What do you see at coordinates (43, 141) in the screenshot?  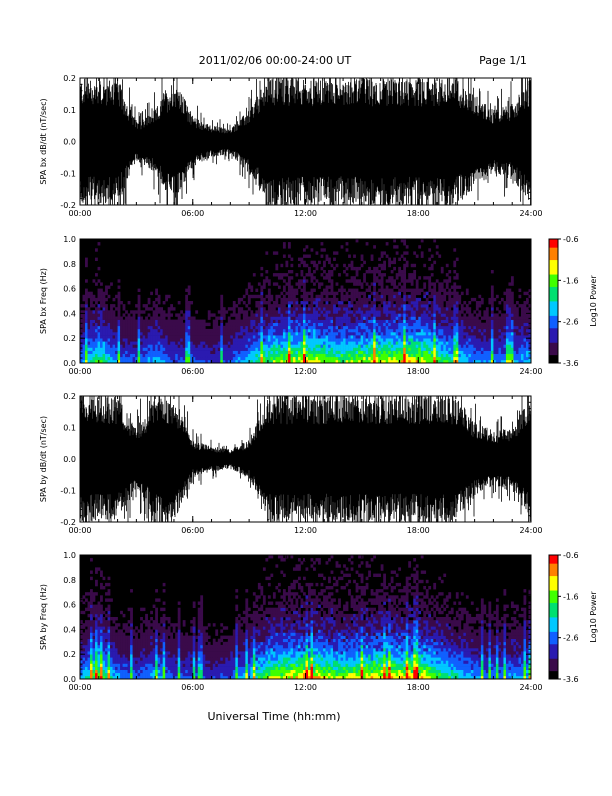 I see `y-axis-label: SPA bx dB/dt (nT/sec)` at bounding box center [43, 141].